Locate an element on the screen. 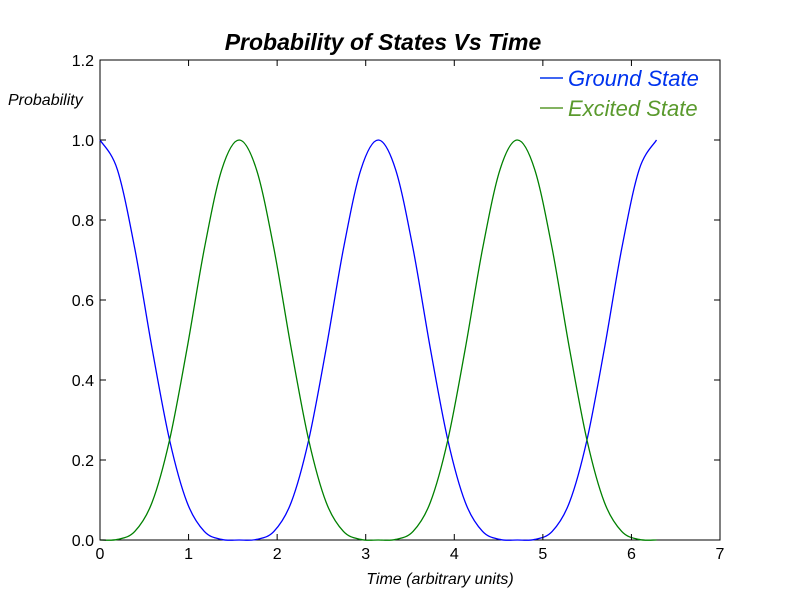  x-tick-label: 4 is located at coordinates (454, 554).